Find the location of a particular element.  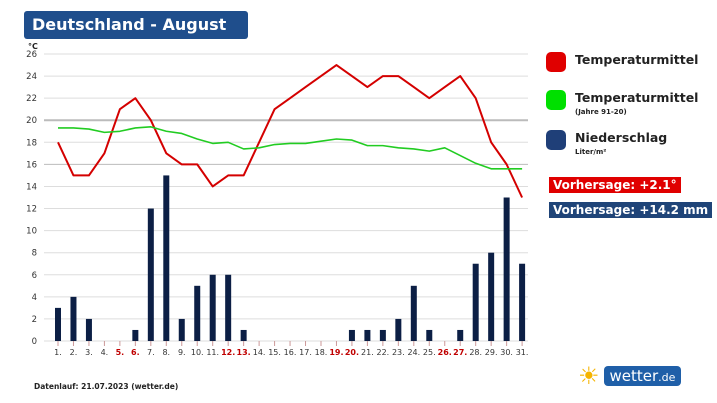

x-tick-label: 2. is located at coordinates (74, 352).